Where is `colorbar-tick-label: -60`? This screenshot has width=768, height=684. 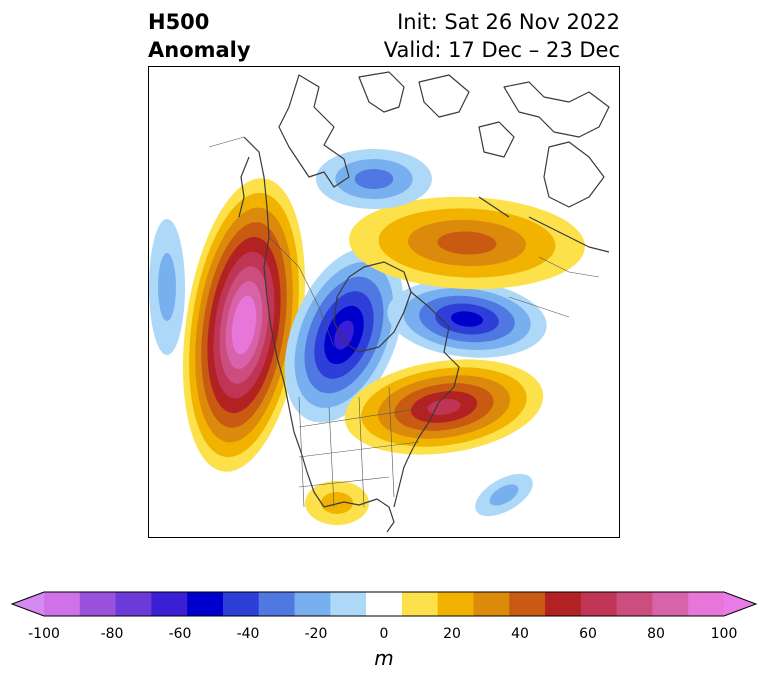
colorbar-tick-label: -60 is located at coordinates (180, 634).